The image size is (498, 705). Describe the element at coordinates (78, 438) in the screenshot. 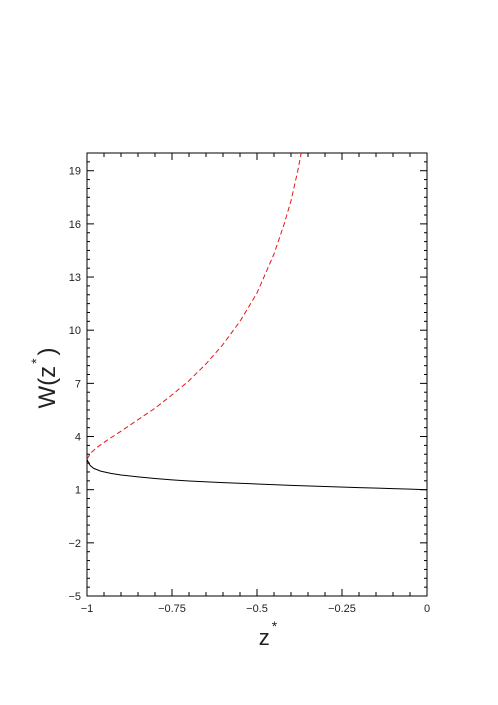

I see `y-tick-label: 4` at that location.